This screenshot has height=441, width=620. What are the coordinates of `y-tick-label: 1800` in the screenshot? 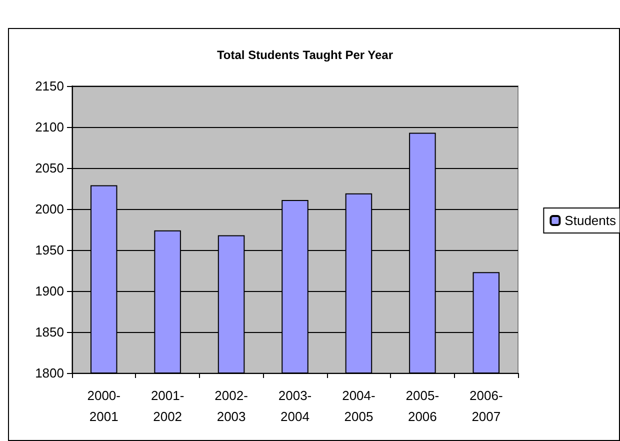 It's located at (49, 373).